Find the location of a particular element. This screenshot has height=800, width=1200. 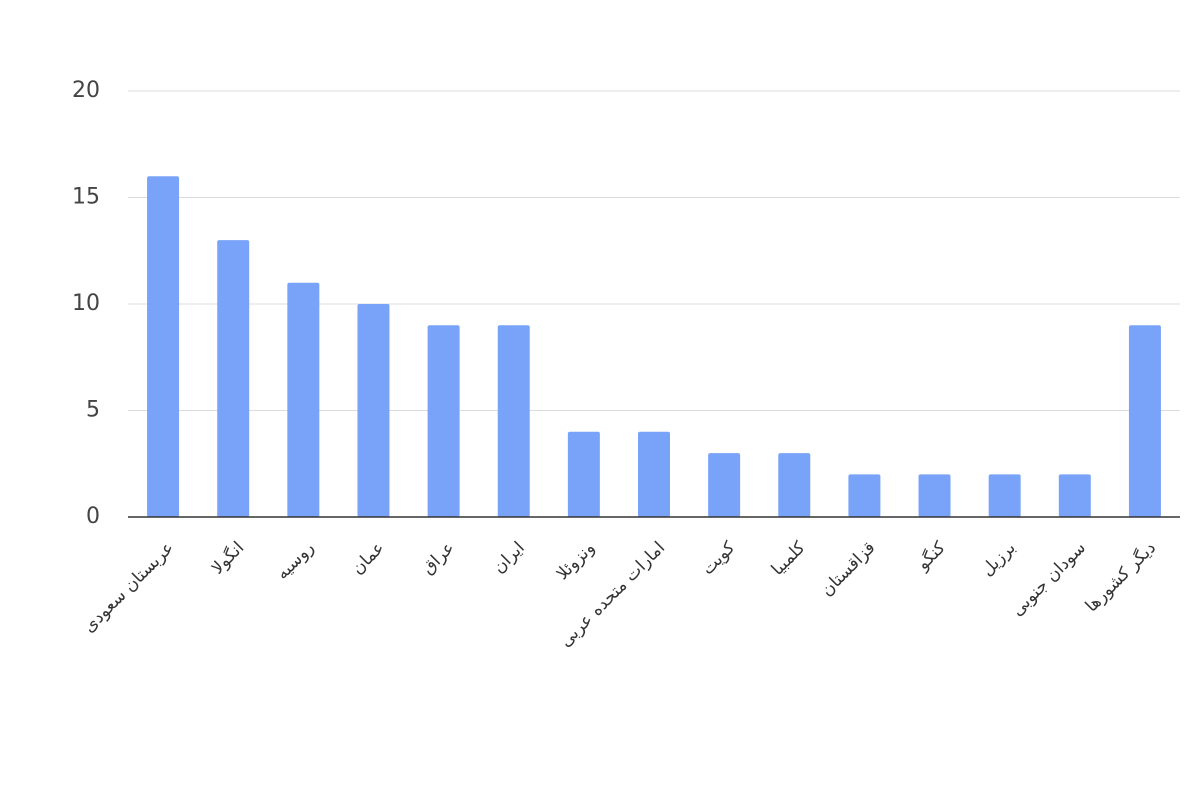

y-tick-label: 0 is located at coordinates (93, 516).